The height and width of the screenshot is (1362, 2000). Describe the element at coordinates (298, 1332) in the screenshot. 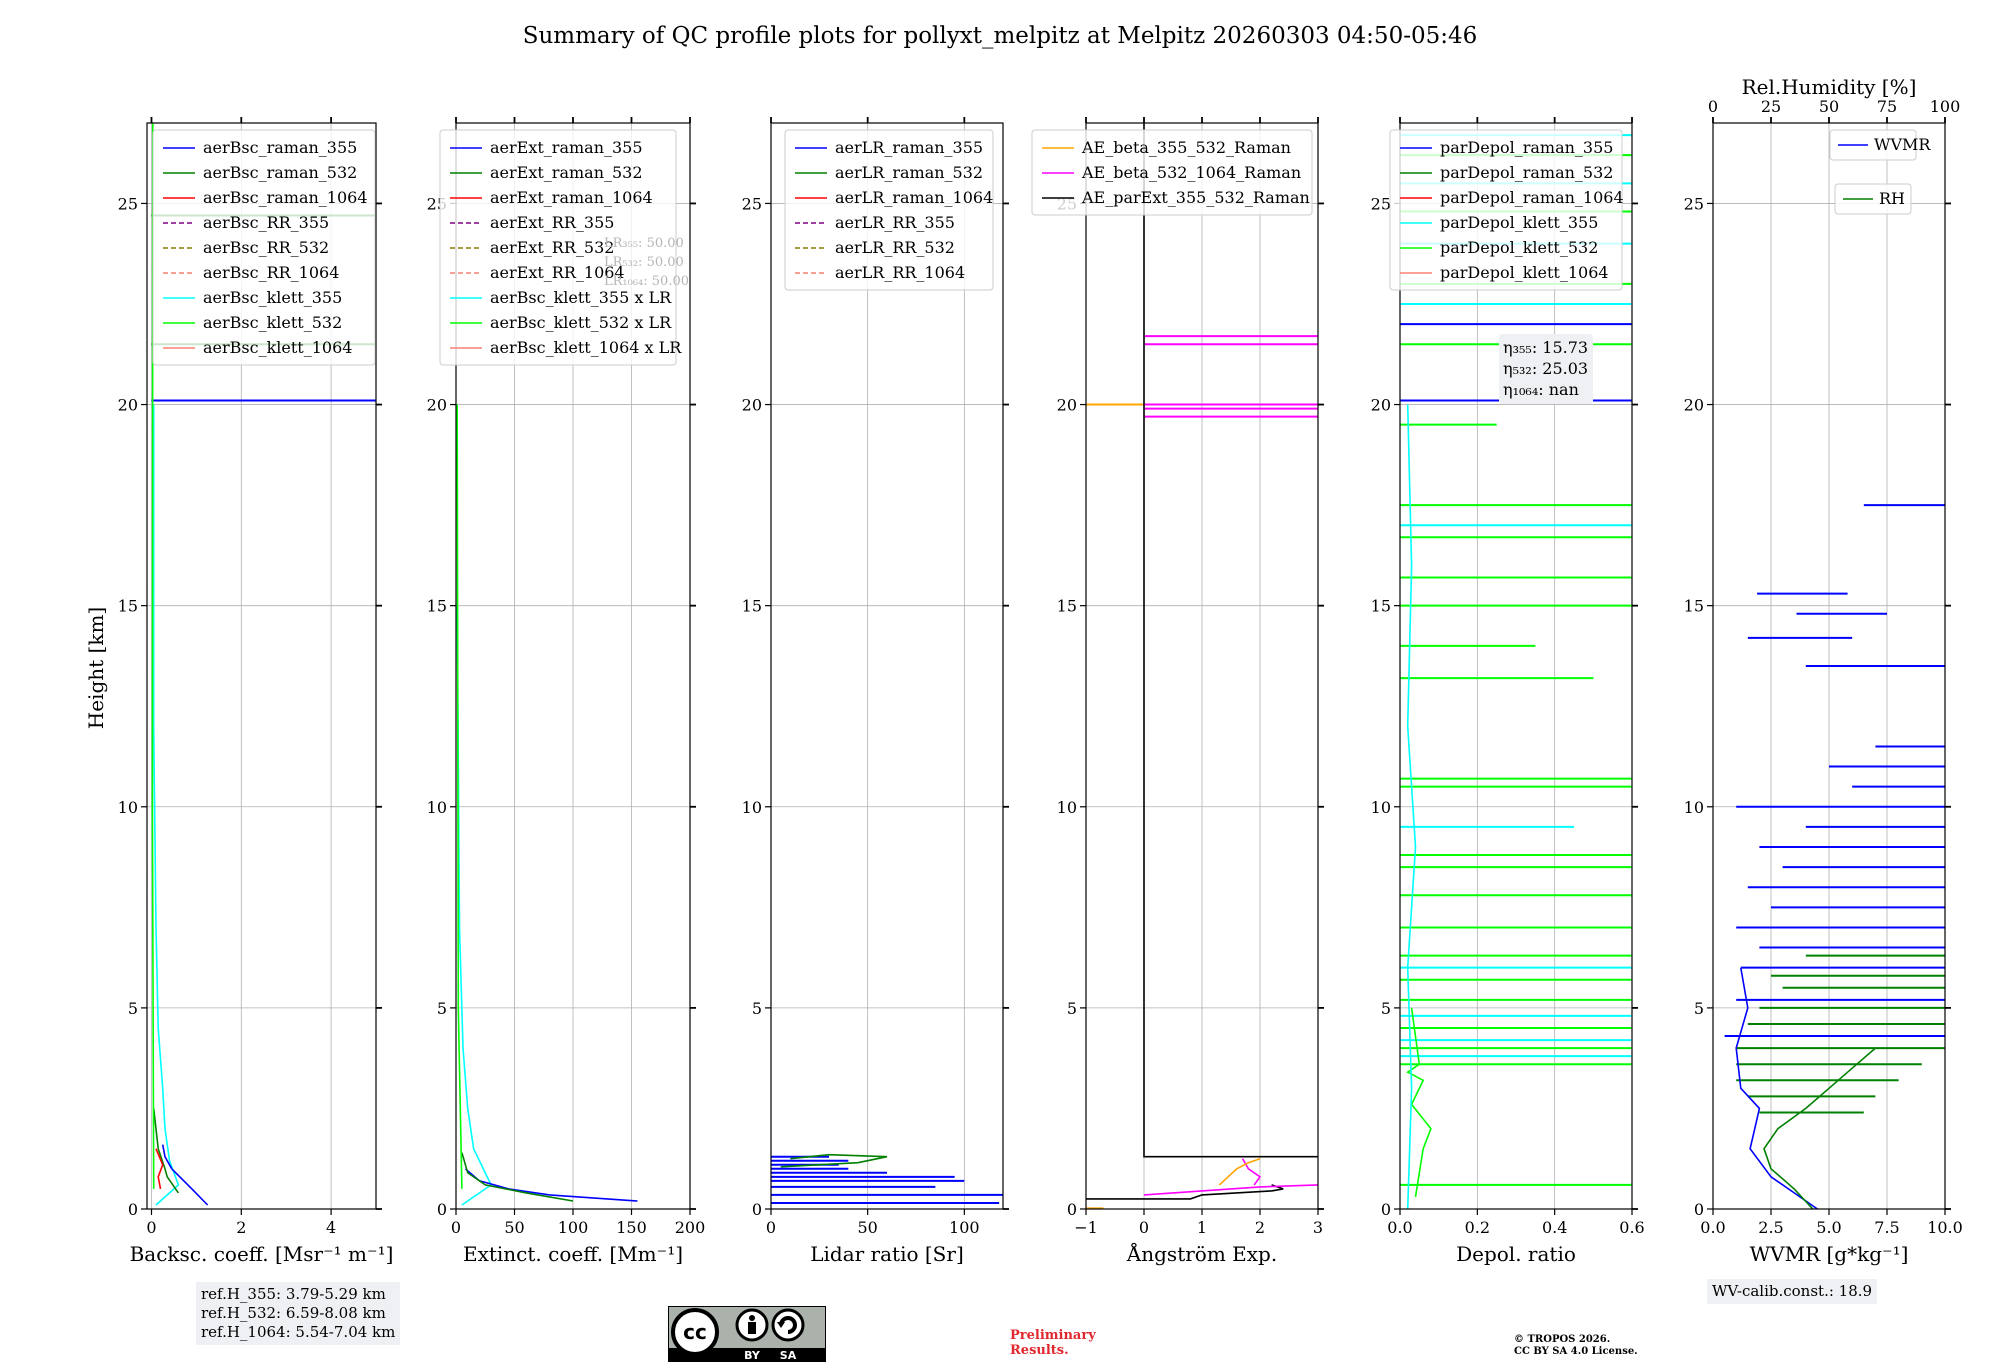

I see `ref-height-1064: ref.H_1064: 5.54-7.04 km` at that location.